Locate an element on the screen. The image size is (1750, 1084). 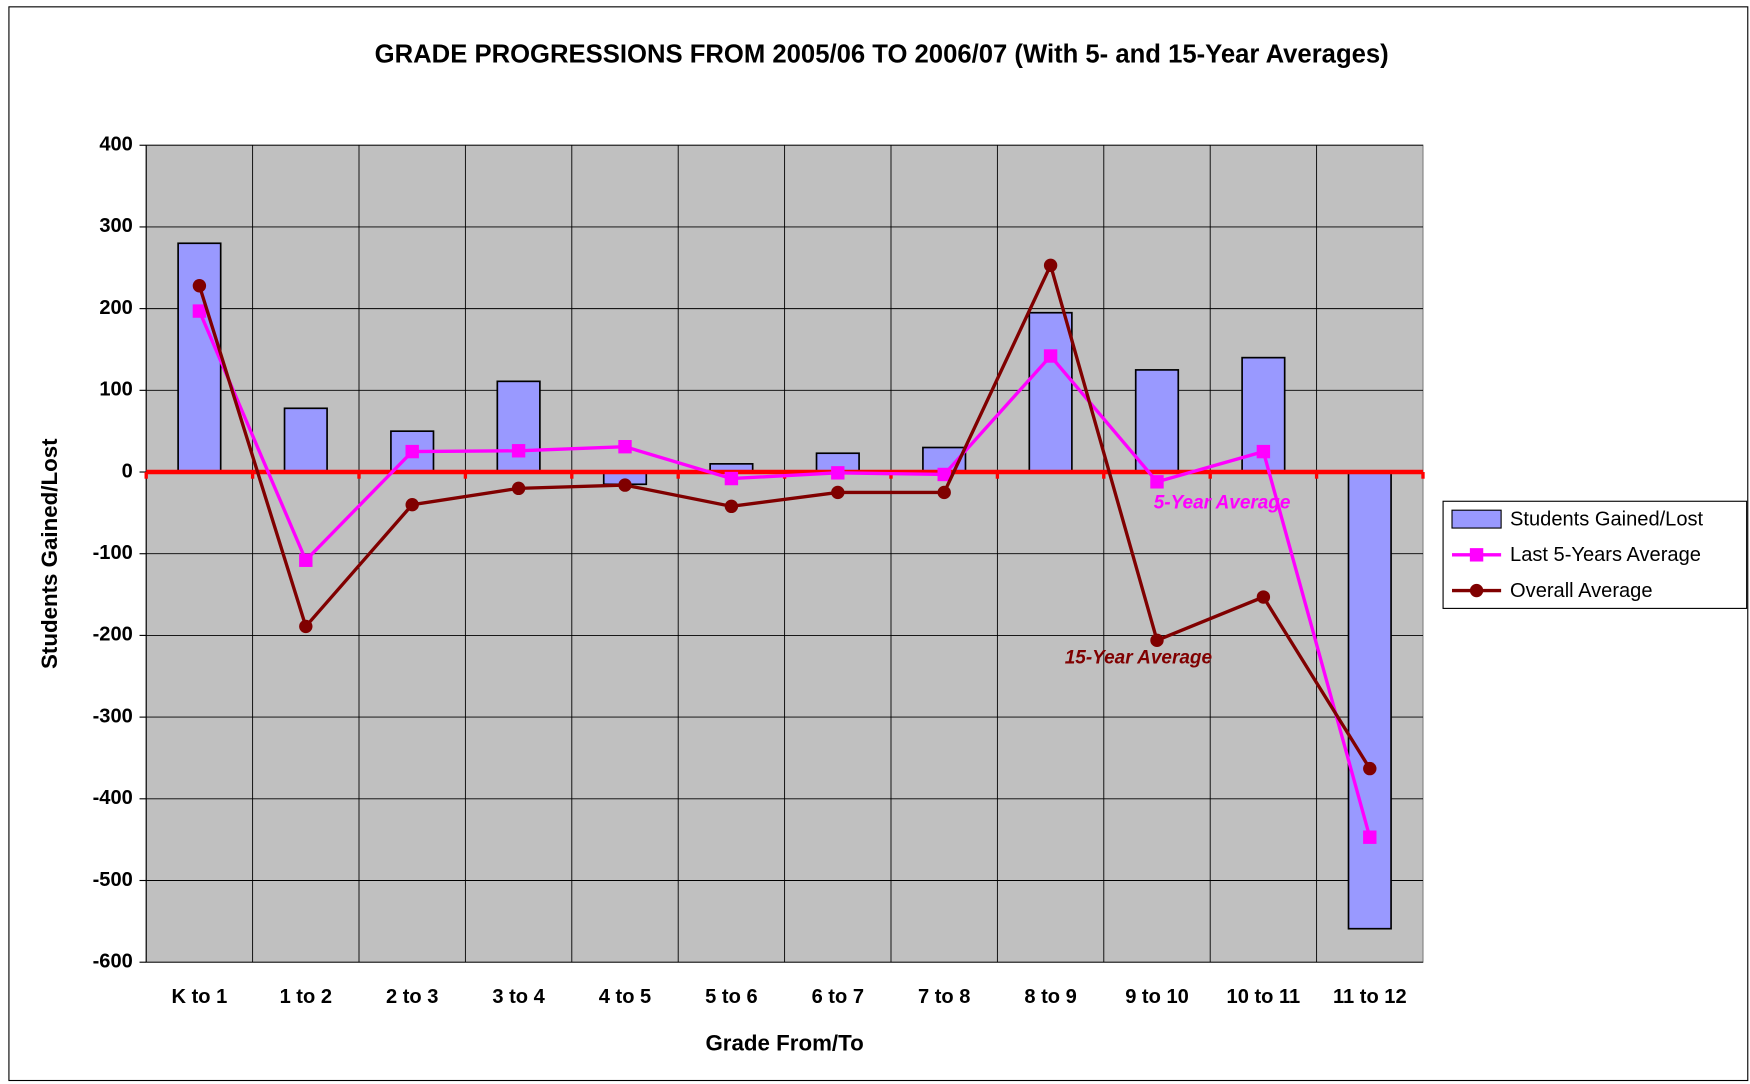
x-tick-label: 1 to 2 is located at coordinates (306, 997).